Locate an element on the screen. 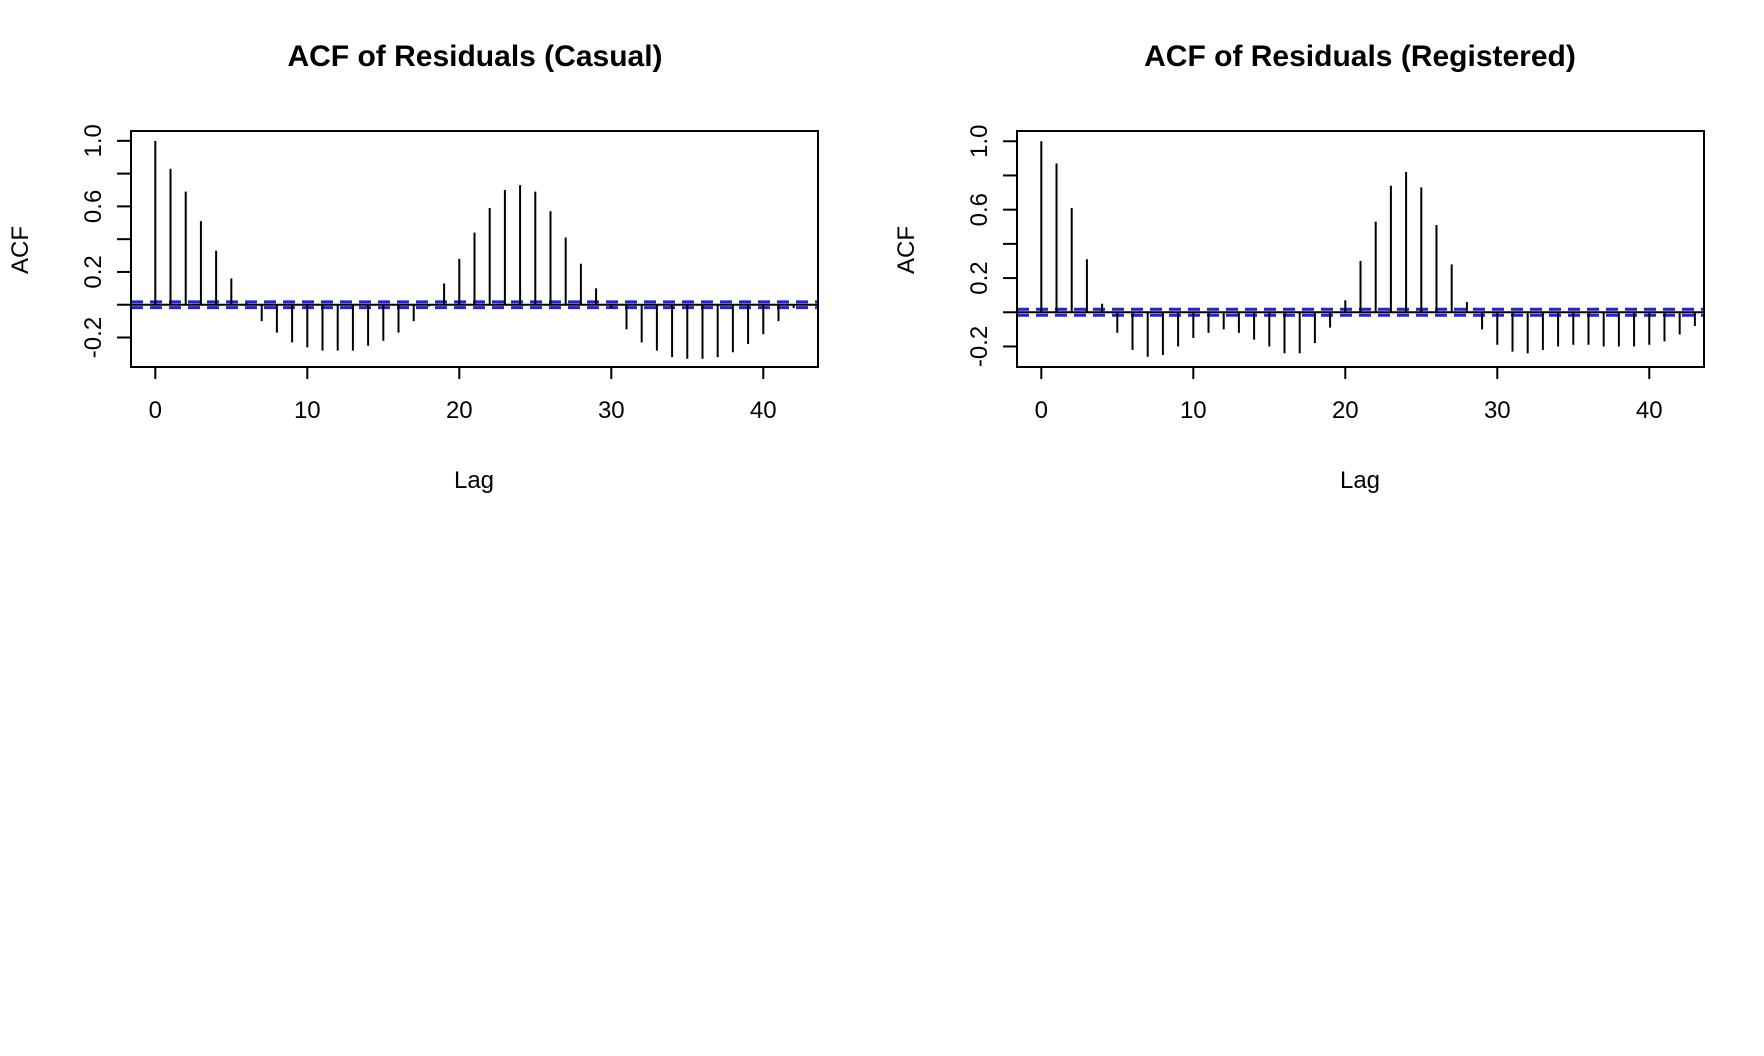 Image resolution: width=1764 pixels, height=1056 pixels. chart-title: ACF of Residuals (Casual) is located at coordinates (474, 56).